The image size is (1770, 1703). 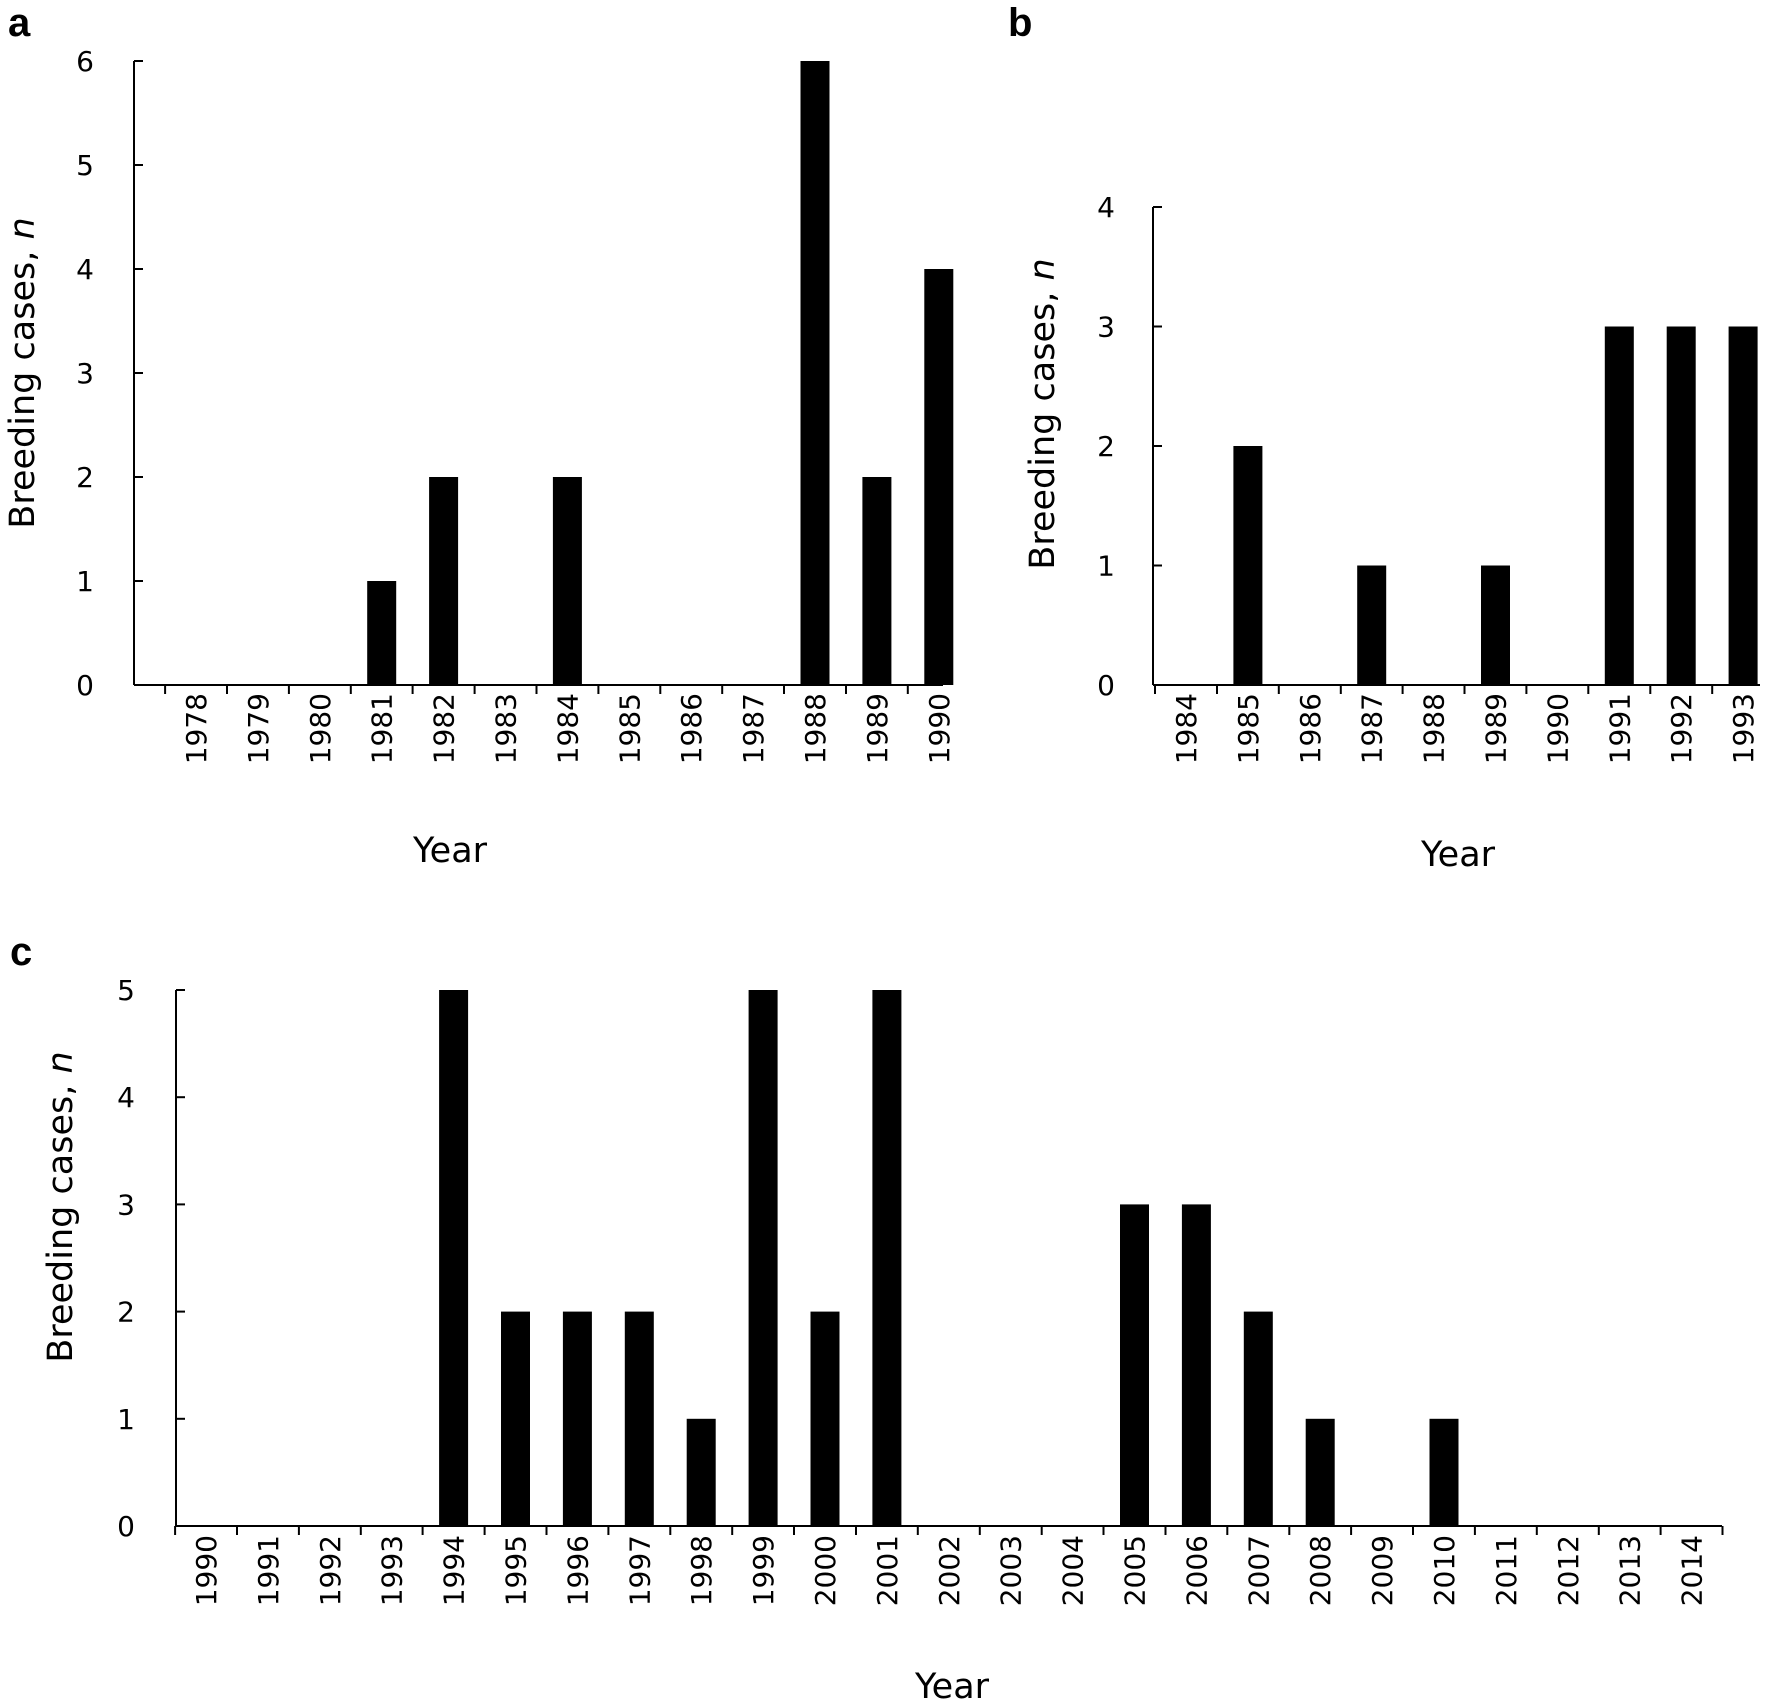 What do you see at coordinates (21, 952) in the screenshot?
I see `panel-letter: c` at bounding box center [21, 952].